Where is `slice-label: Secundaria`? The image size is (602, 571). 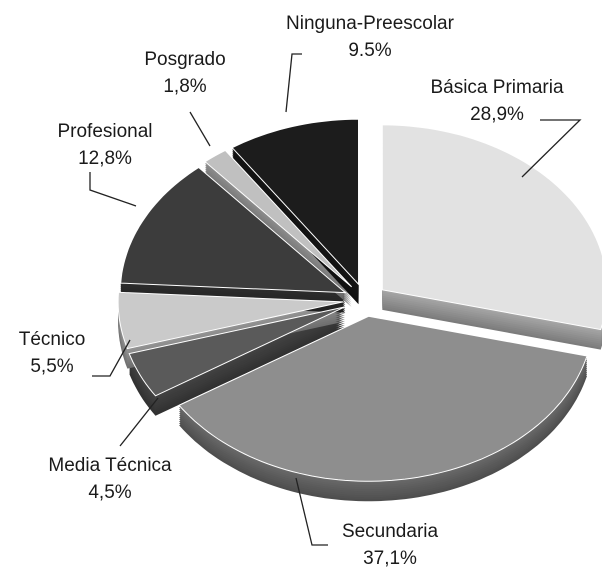
slice-label: Secundaria is located at coordinates (390, 531).